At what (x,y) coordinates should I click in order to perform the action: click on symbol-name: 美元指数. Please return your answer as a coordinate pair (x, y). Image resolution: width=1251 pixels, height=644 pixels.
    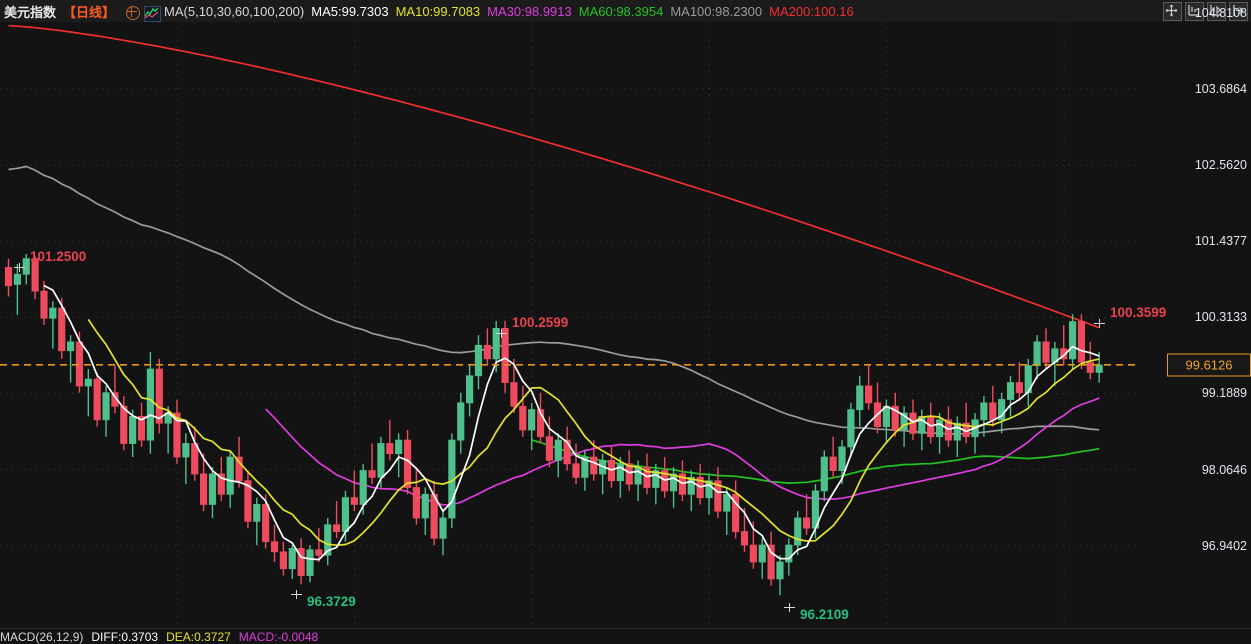
    Looking at the image, I should click on (30, 12).